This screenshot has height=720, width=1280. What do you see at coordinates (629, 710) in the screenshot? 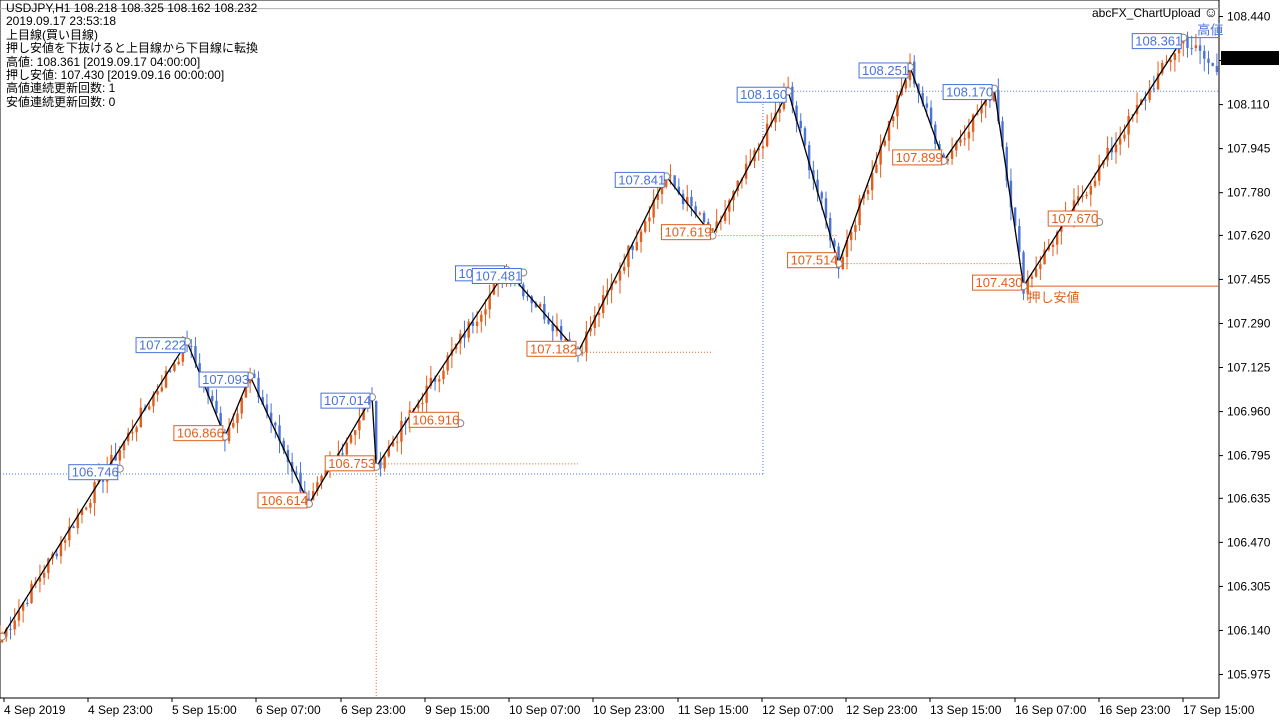
I see `time-tick-label: 10 Sep 23:00` at bounding box center [629, 710].